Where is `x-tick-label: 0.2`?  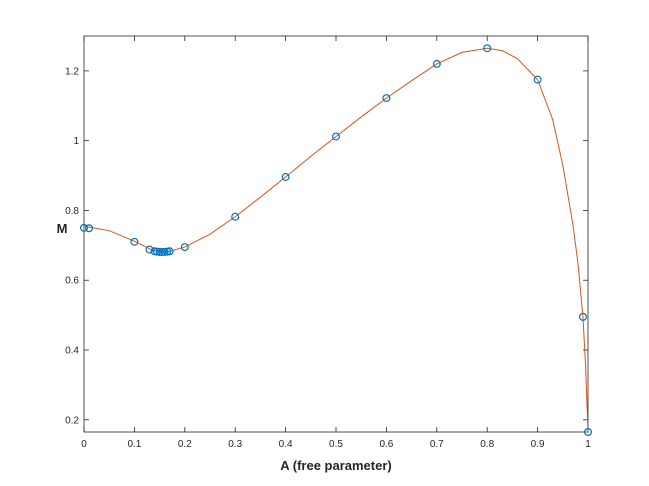 x-tick-label: 0.2 is located at coordinates (185, 444).